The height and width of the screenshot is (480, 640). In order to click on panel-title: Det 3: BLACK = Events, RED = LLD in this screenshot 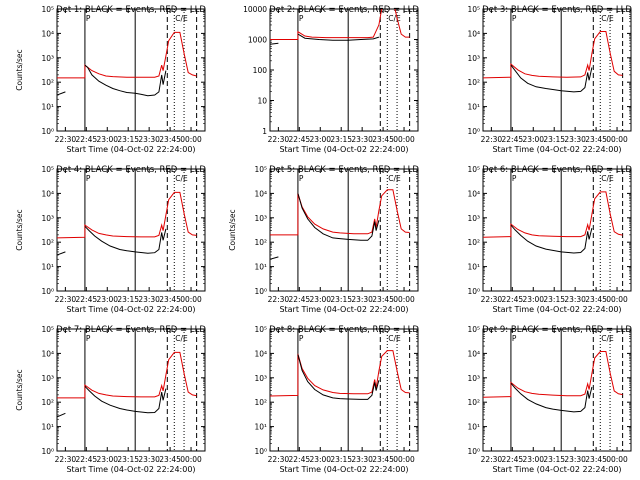, I will do `click(557, 10)`.